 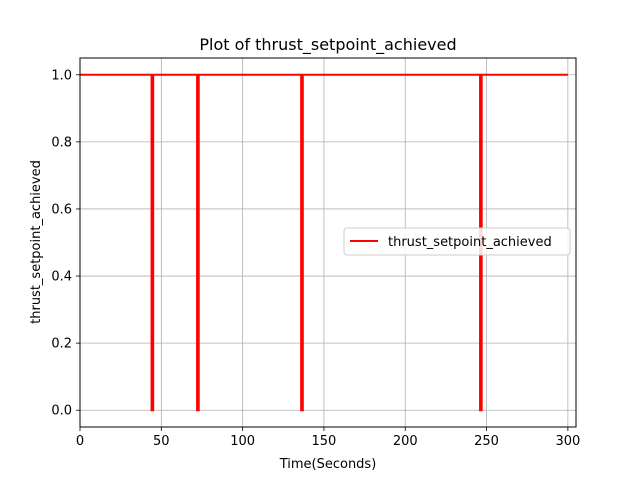 What do you see at coordinates (61, 411) in the screenshot?
I see `y-tick-label: 0.0` at bounding box center [61, 411].